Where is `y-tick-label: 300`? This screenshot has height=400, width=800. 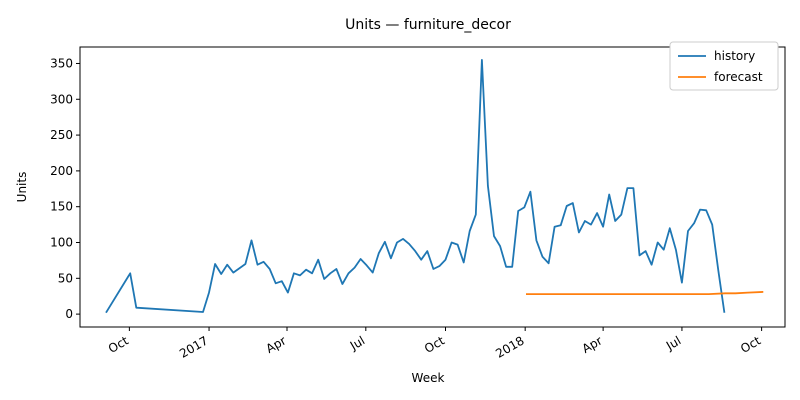 y-tick-label: 300 is located at coordinates (61, 99).